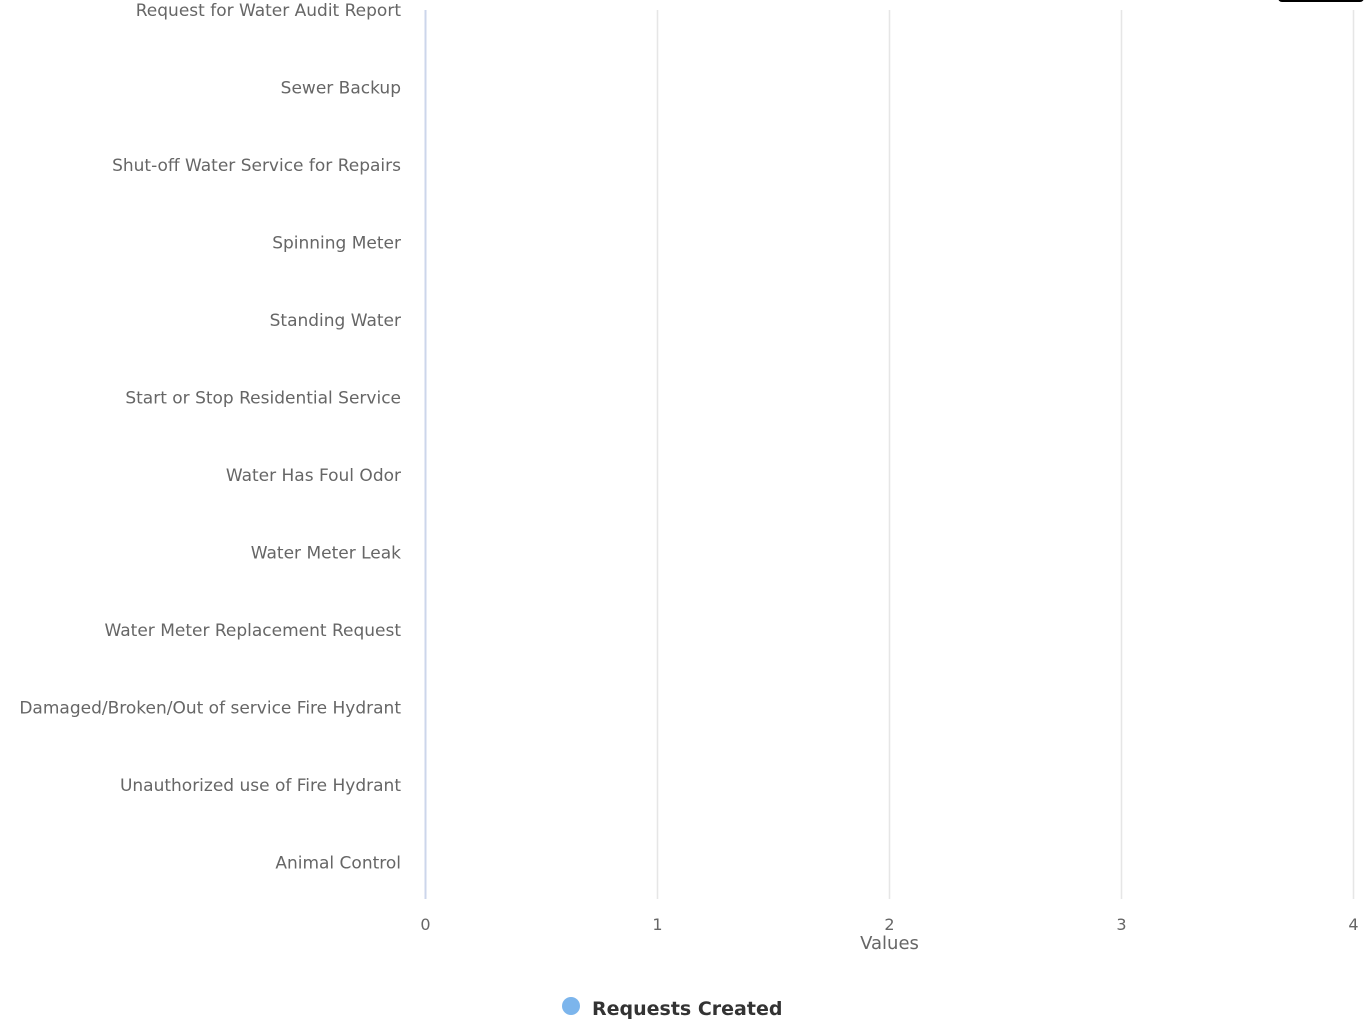 The height and width of the screenshot is (1026, 1366). What do you see at coordinates (889, 943) in the screenshot?
I see `x-axis-title: Values` at bounding box center [889, 943].